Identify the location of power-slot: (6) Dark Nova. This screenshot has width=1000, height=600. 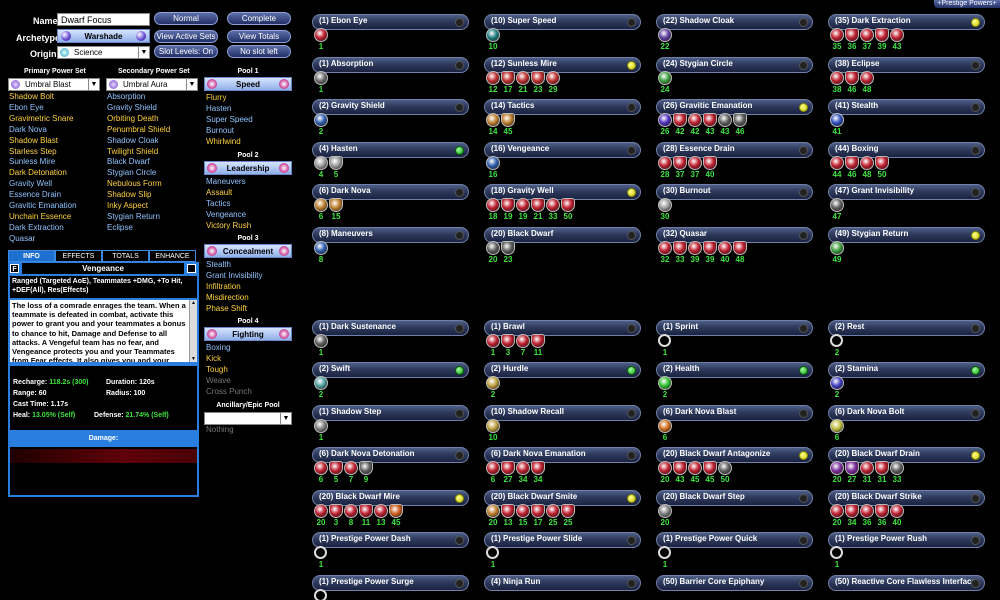
(390, 192).